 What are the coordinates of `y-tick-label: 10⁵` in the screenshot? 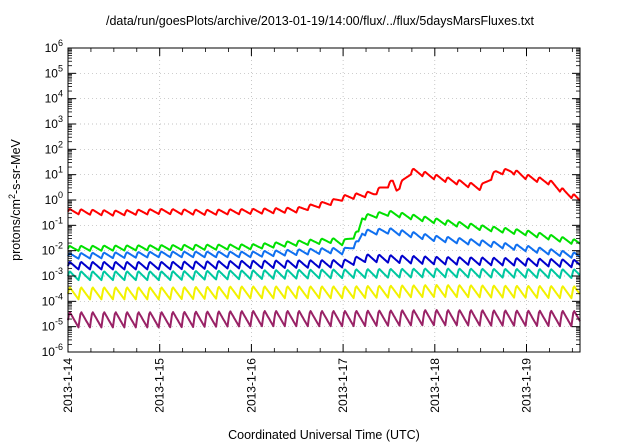 It's located at (54, 71).